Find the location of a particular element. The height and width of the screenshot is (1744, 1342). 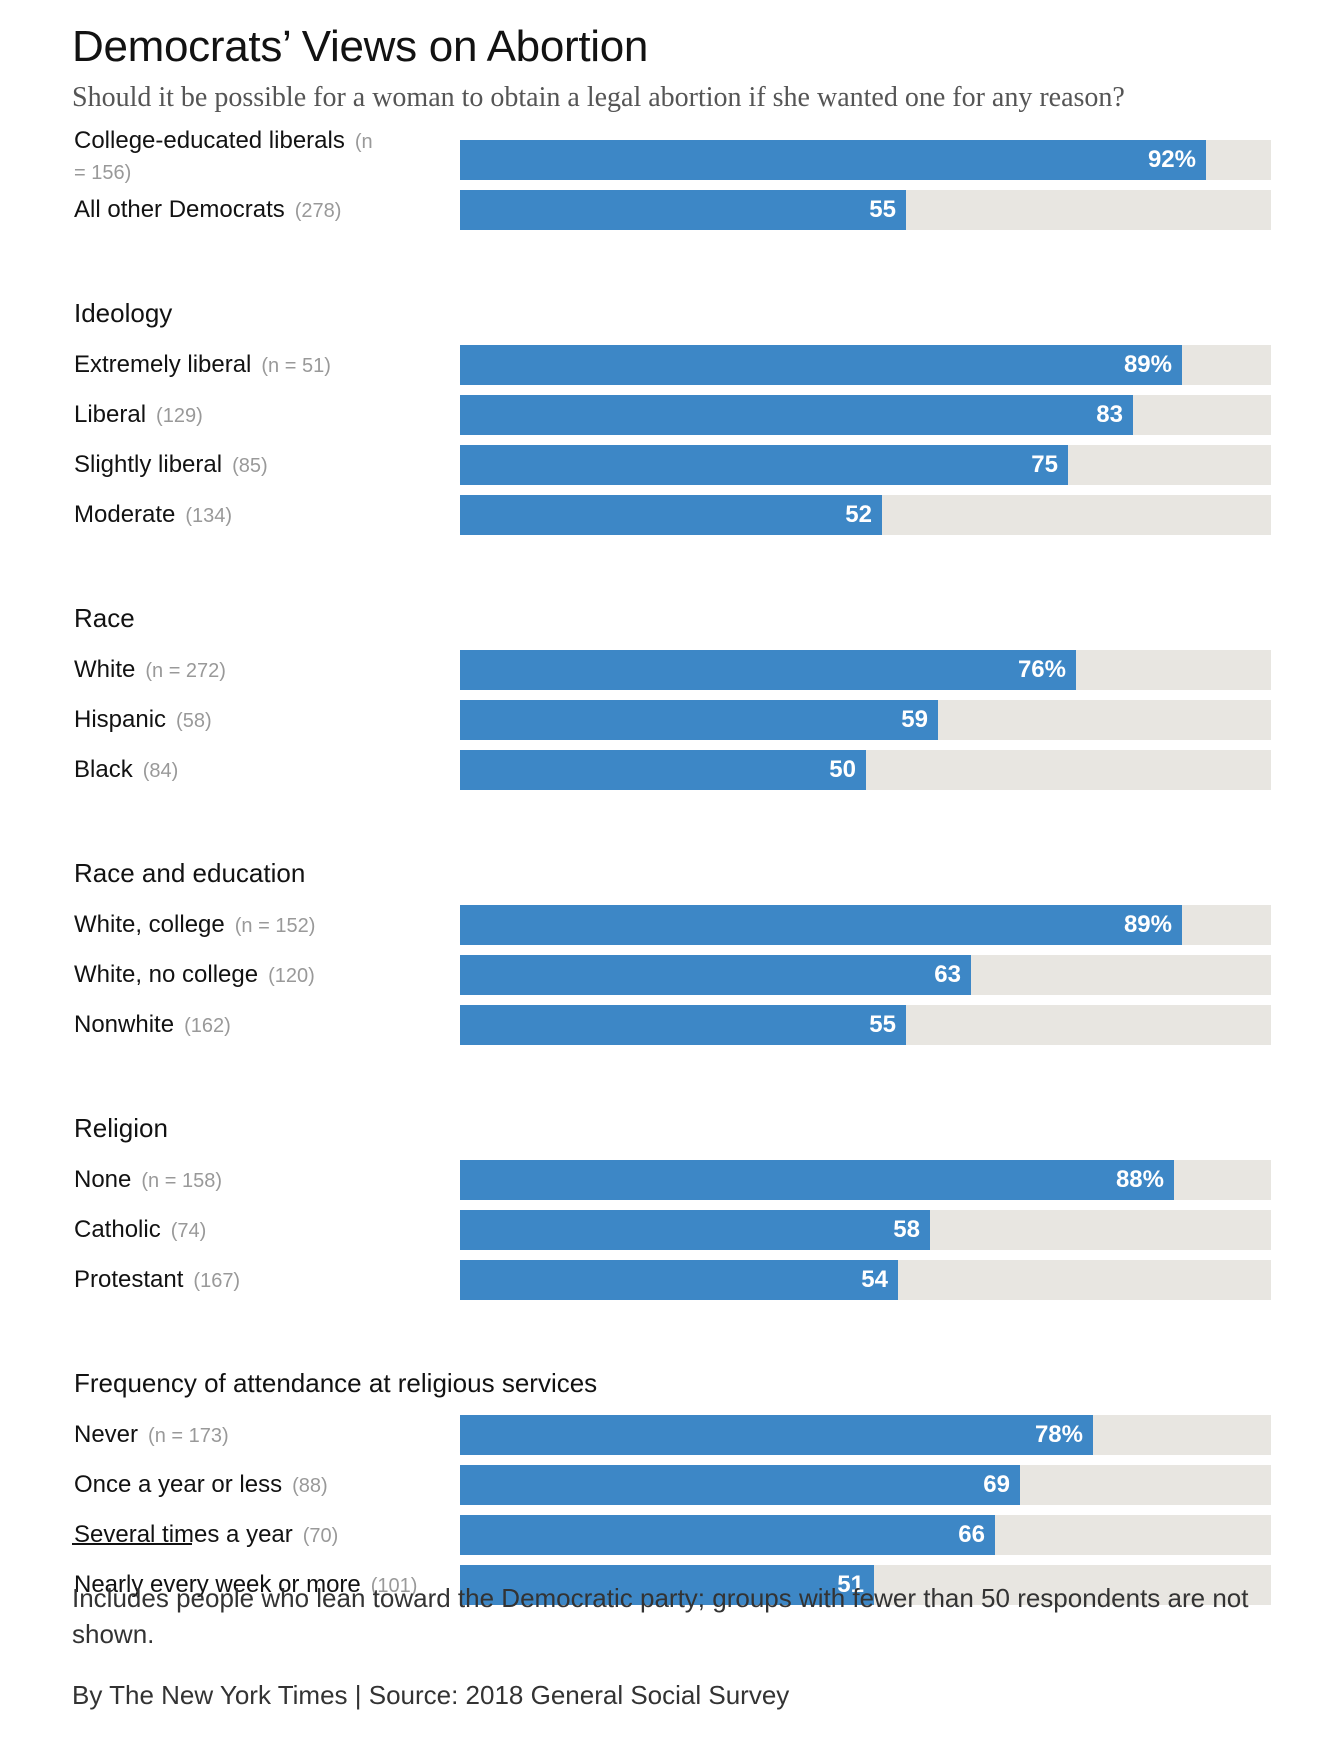

section-heading: Religion is located at coordinates (121, 1128).